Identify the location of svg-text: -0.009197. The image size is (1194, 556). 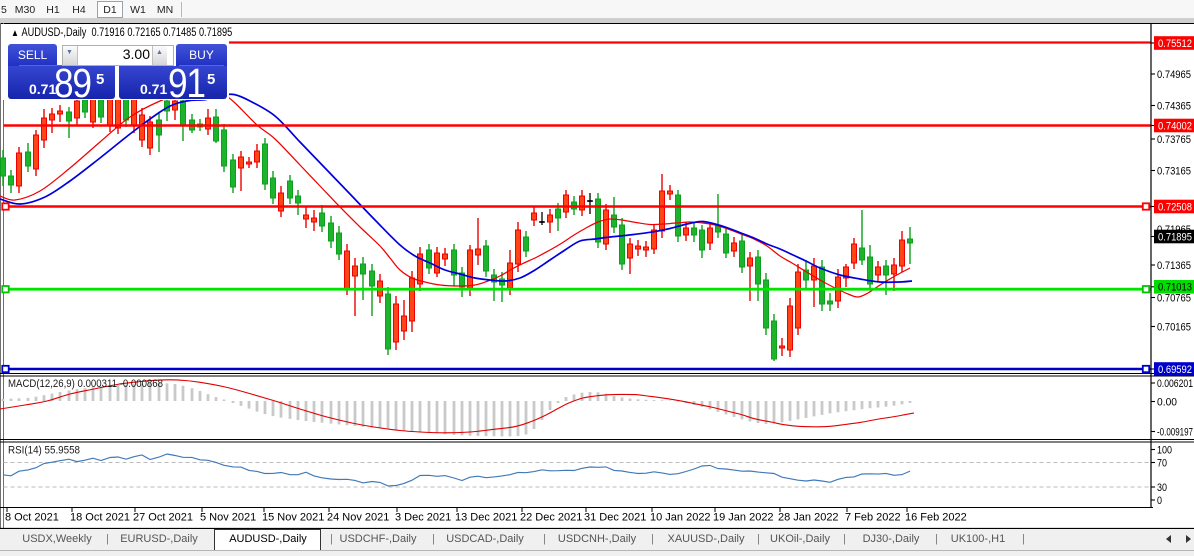
(1175, 432).